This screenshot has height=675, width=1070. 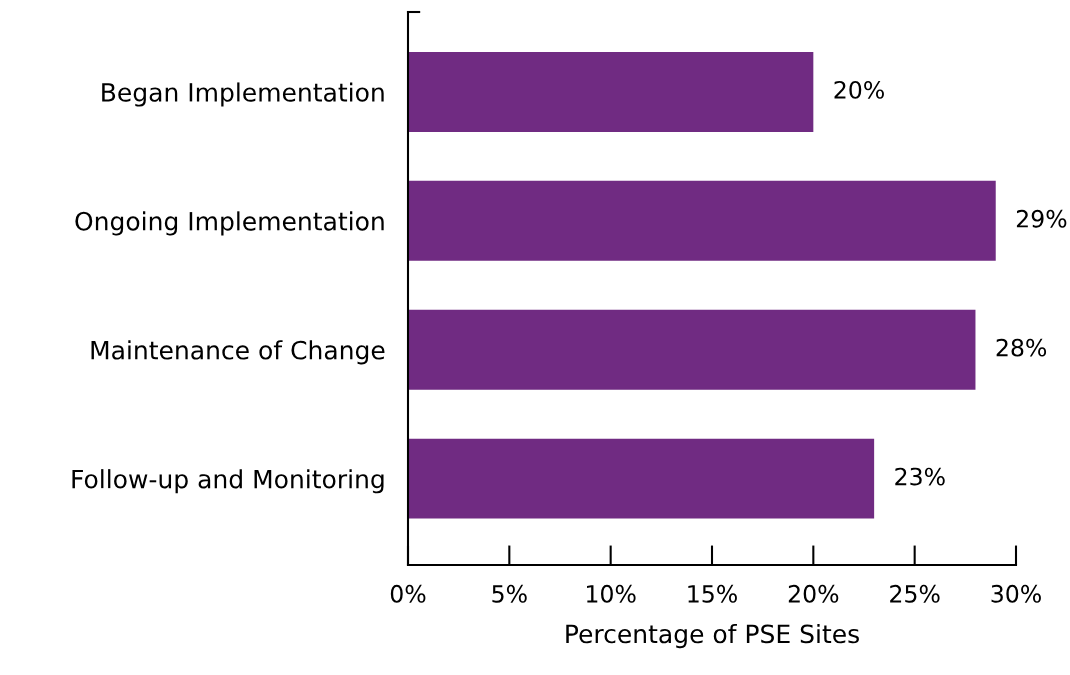 What do you see at coordinates (238, 352) in the screenshot?
I see `y-tick-label: Maintenance of Change` at bounding box center [238, 352].